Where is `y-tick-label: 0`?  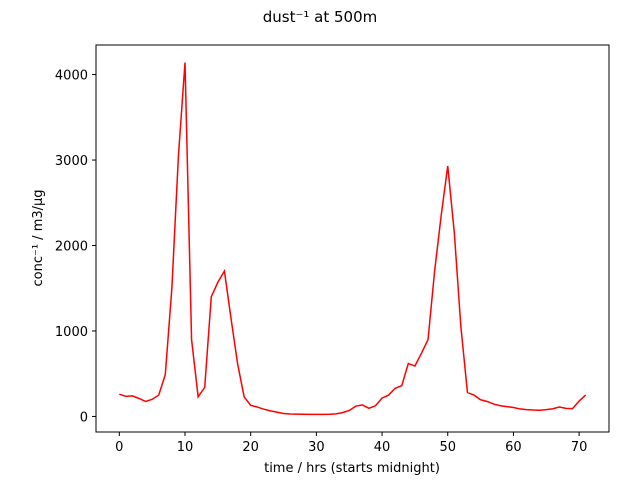
y-tick-label: 0 is located at coordinates (84, 417).